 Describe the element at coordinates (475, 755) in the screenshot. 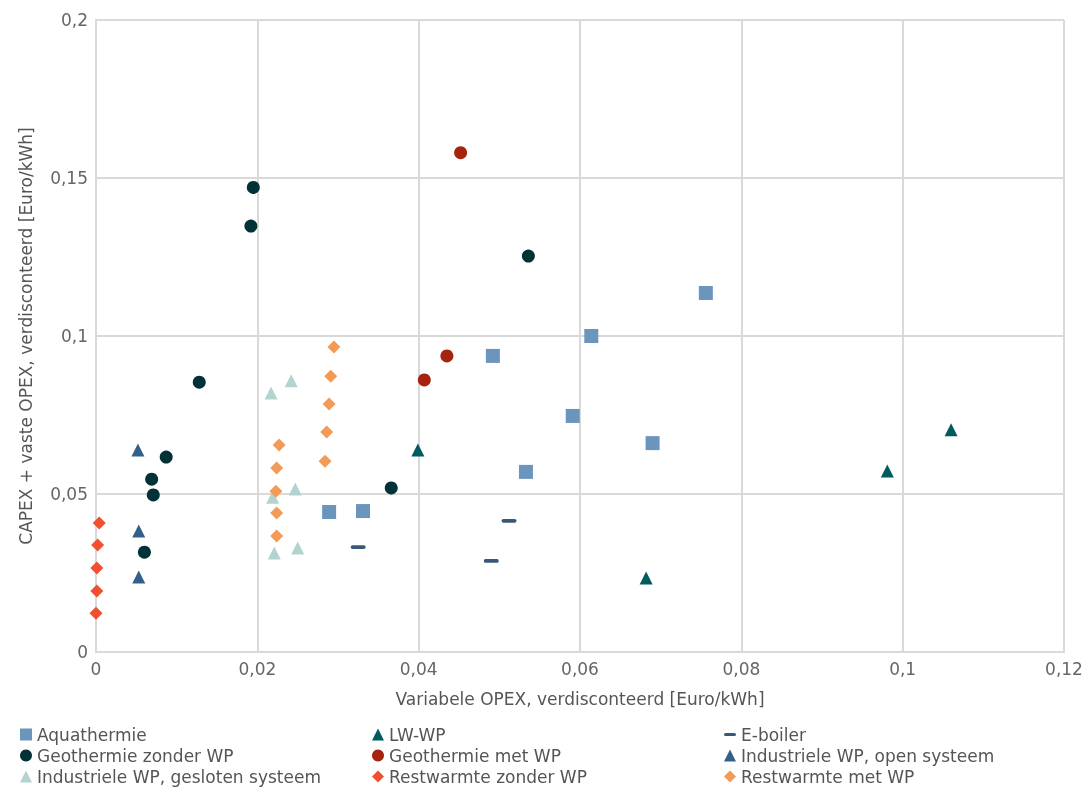

I see `legend-label: Geothermie met WP` at that location.